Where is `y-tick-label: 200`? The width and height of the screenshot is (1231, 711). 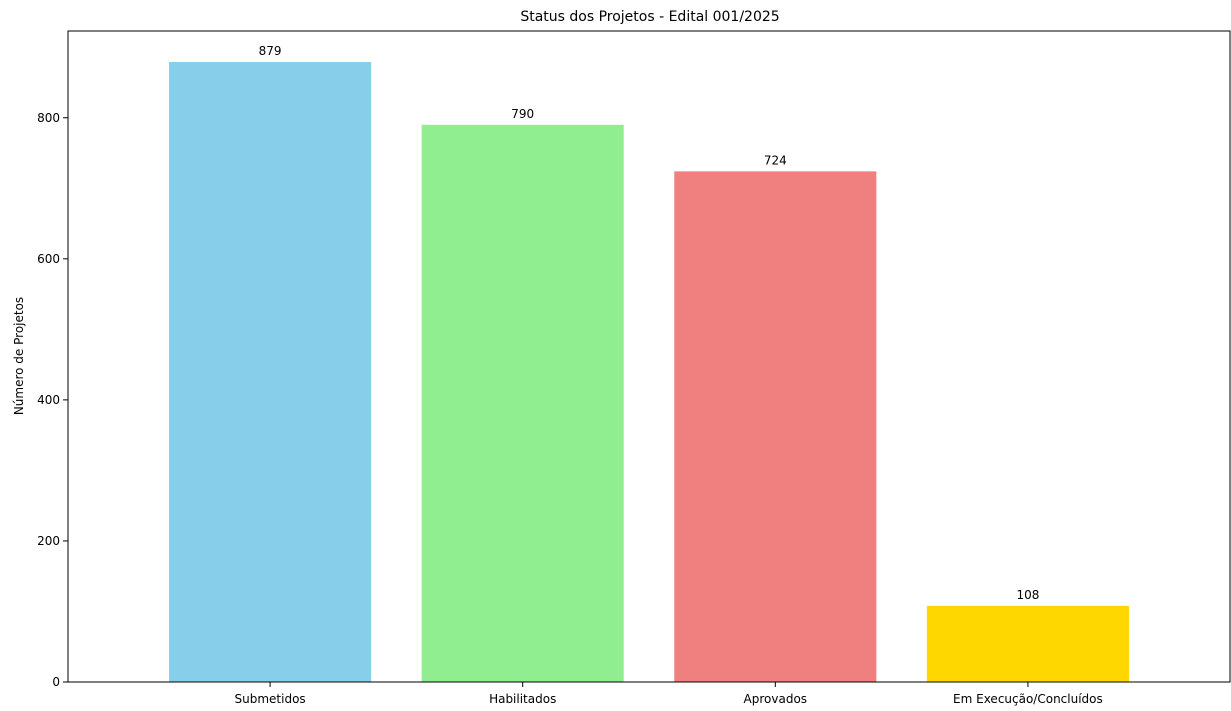 y-tick-label: 200 is located at coordinates (48, 541).